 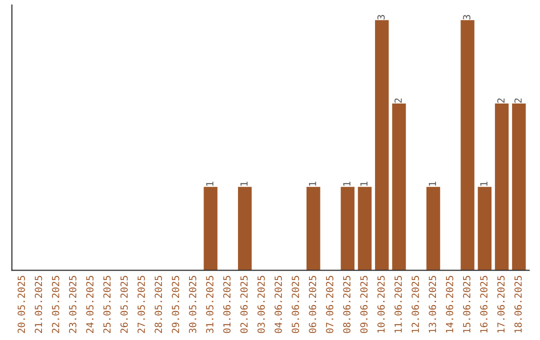 I want to click on x-tick-label: 18.06.2025, so click(x=518, y=304).